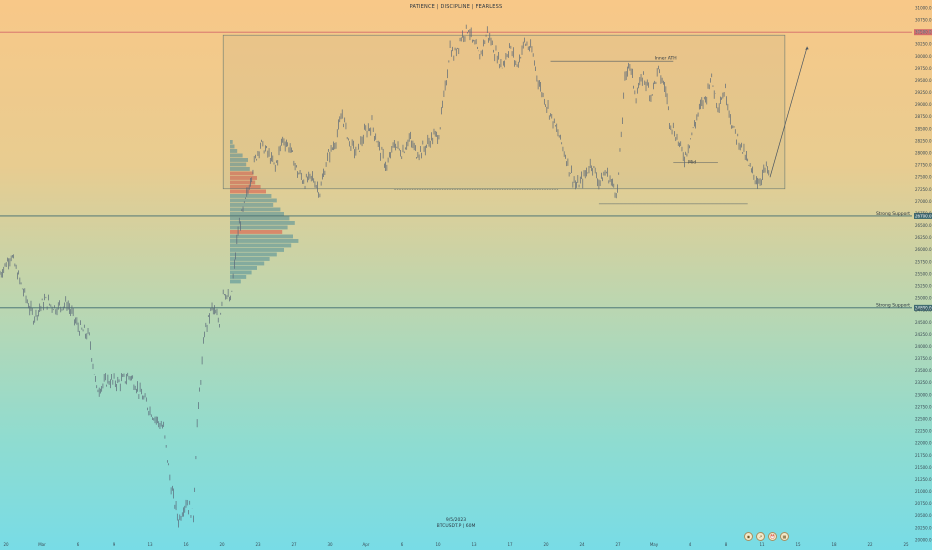 The height and width of the screenshot is (550, 932). What do you see at coordinates (456, 520) in the screenshot?
I see `date-label: 9/5/2023` at bounding box center [456, 520].